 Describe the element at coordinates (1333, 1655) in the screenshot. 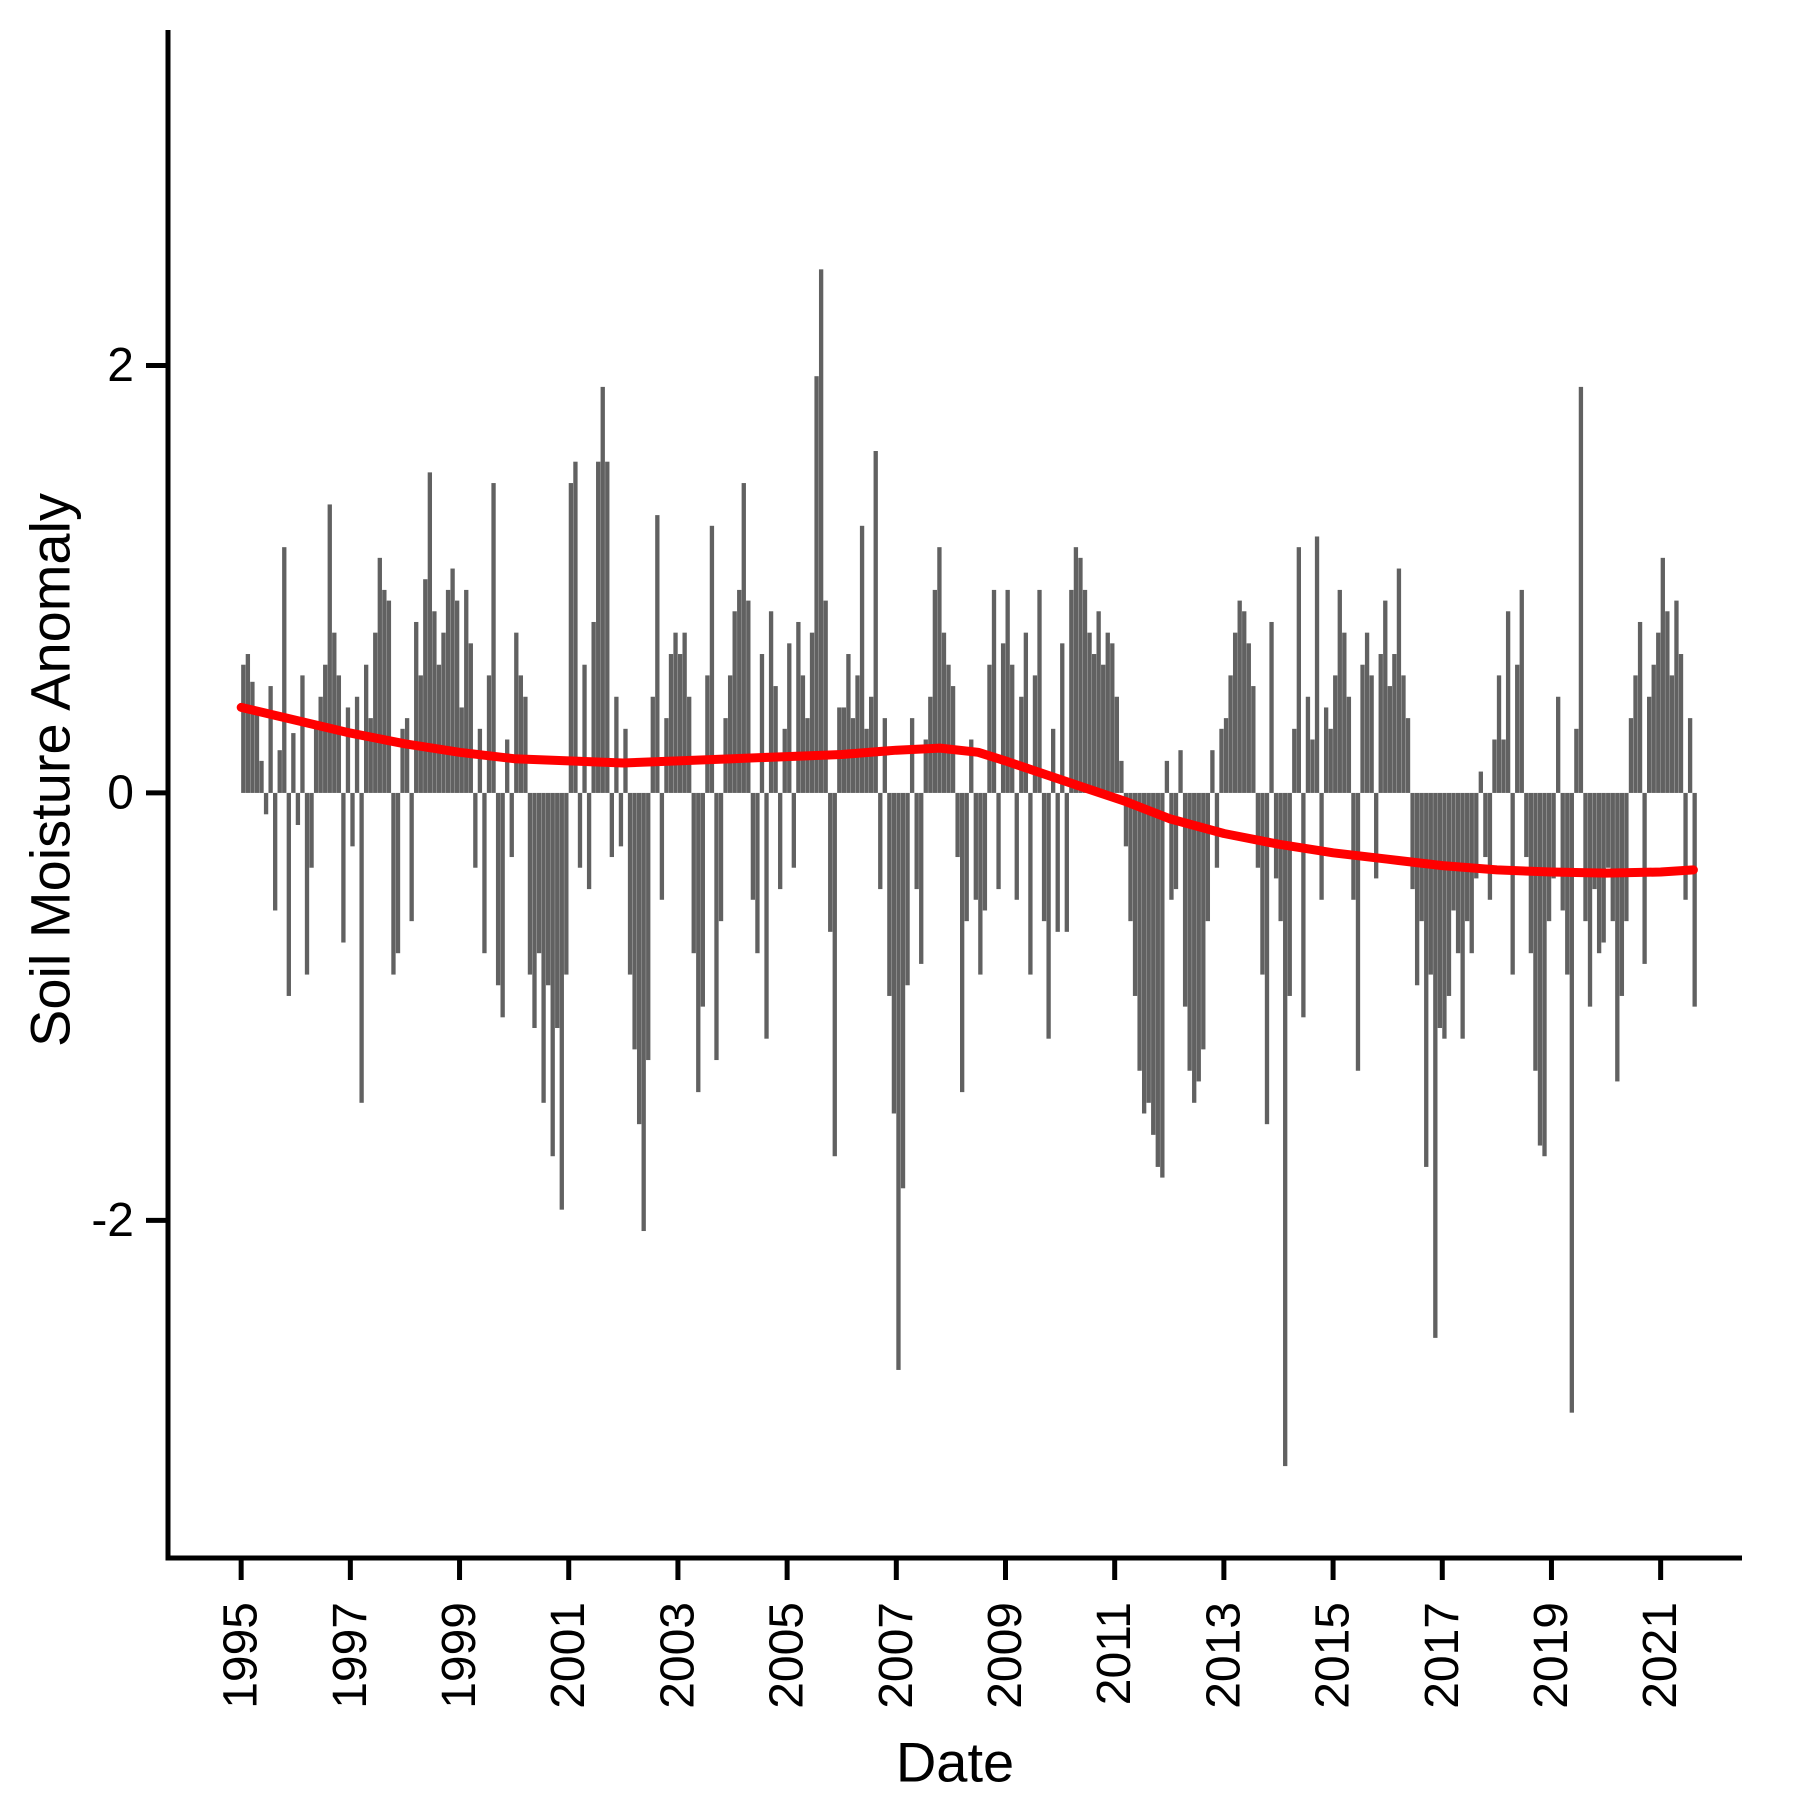

I see `x-tick-label: 2015` at that location.